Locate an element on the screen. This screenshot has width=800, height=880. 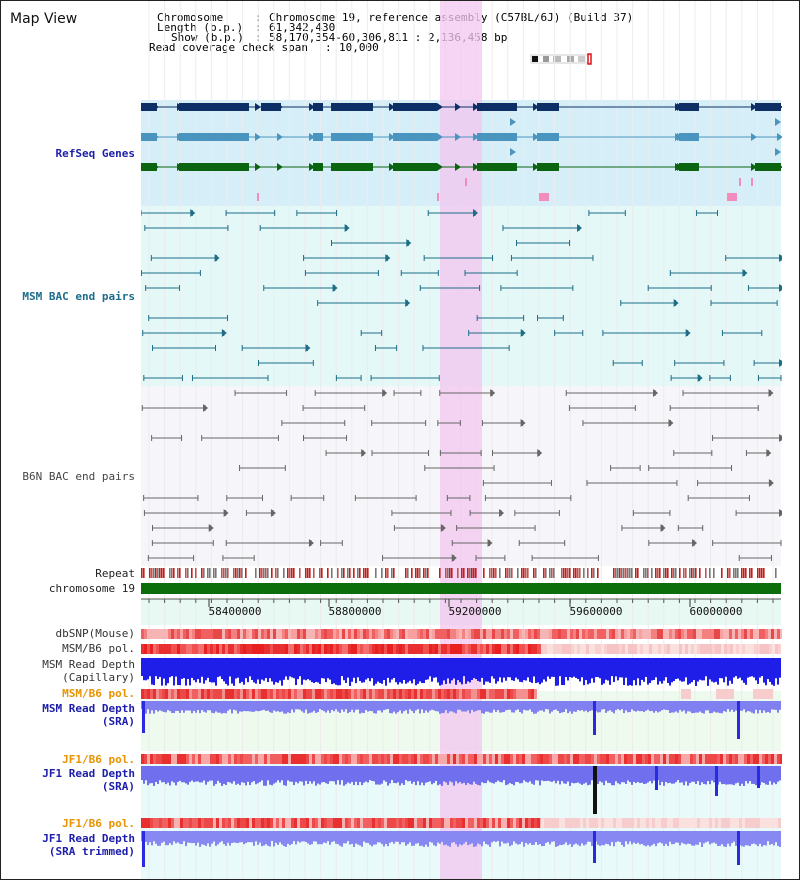
label-dbsnp: dbSNP(Mouse) is located at coordinates (95, 633).